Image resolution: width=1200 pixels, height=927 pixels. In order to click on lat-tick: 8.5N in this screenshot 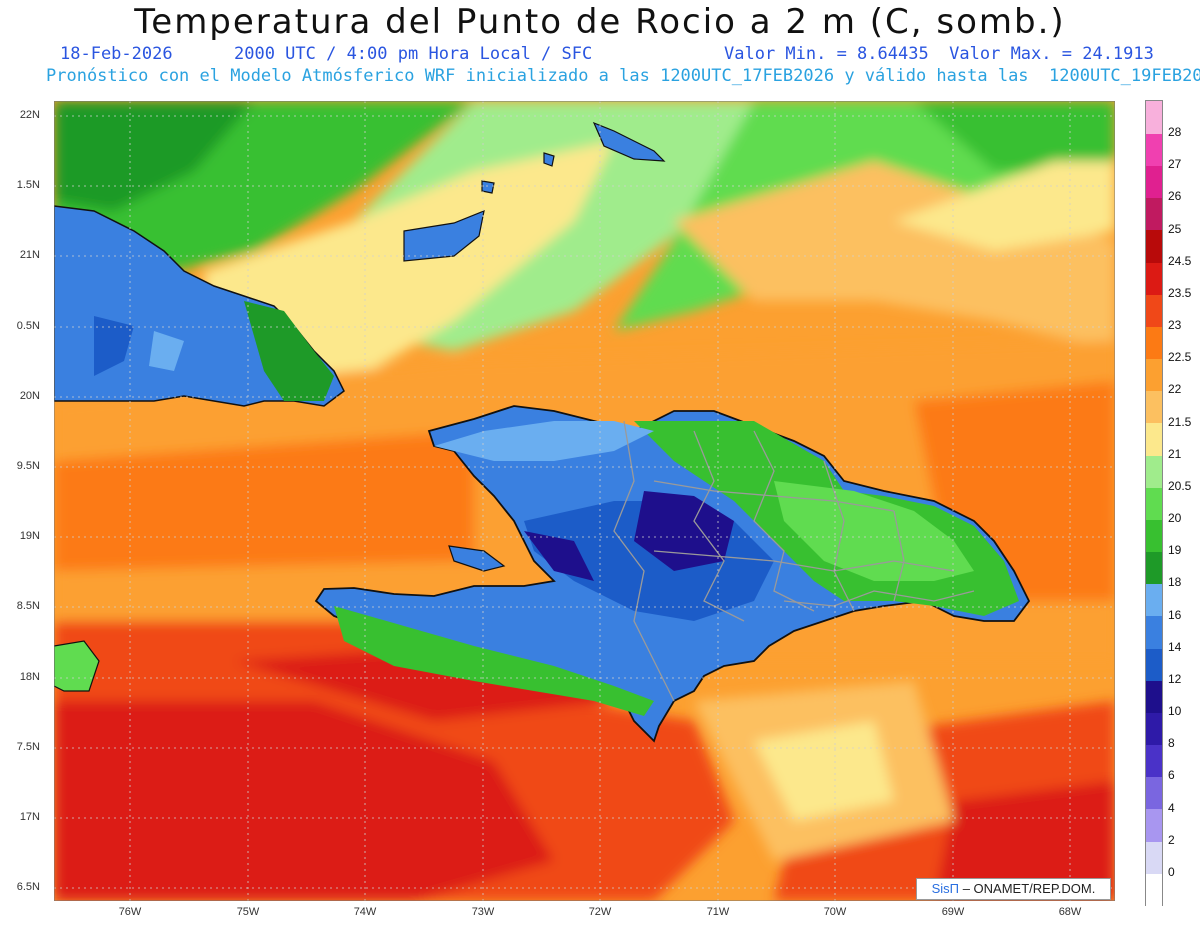, I will do `click(28, 606)`.